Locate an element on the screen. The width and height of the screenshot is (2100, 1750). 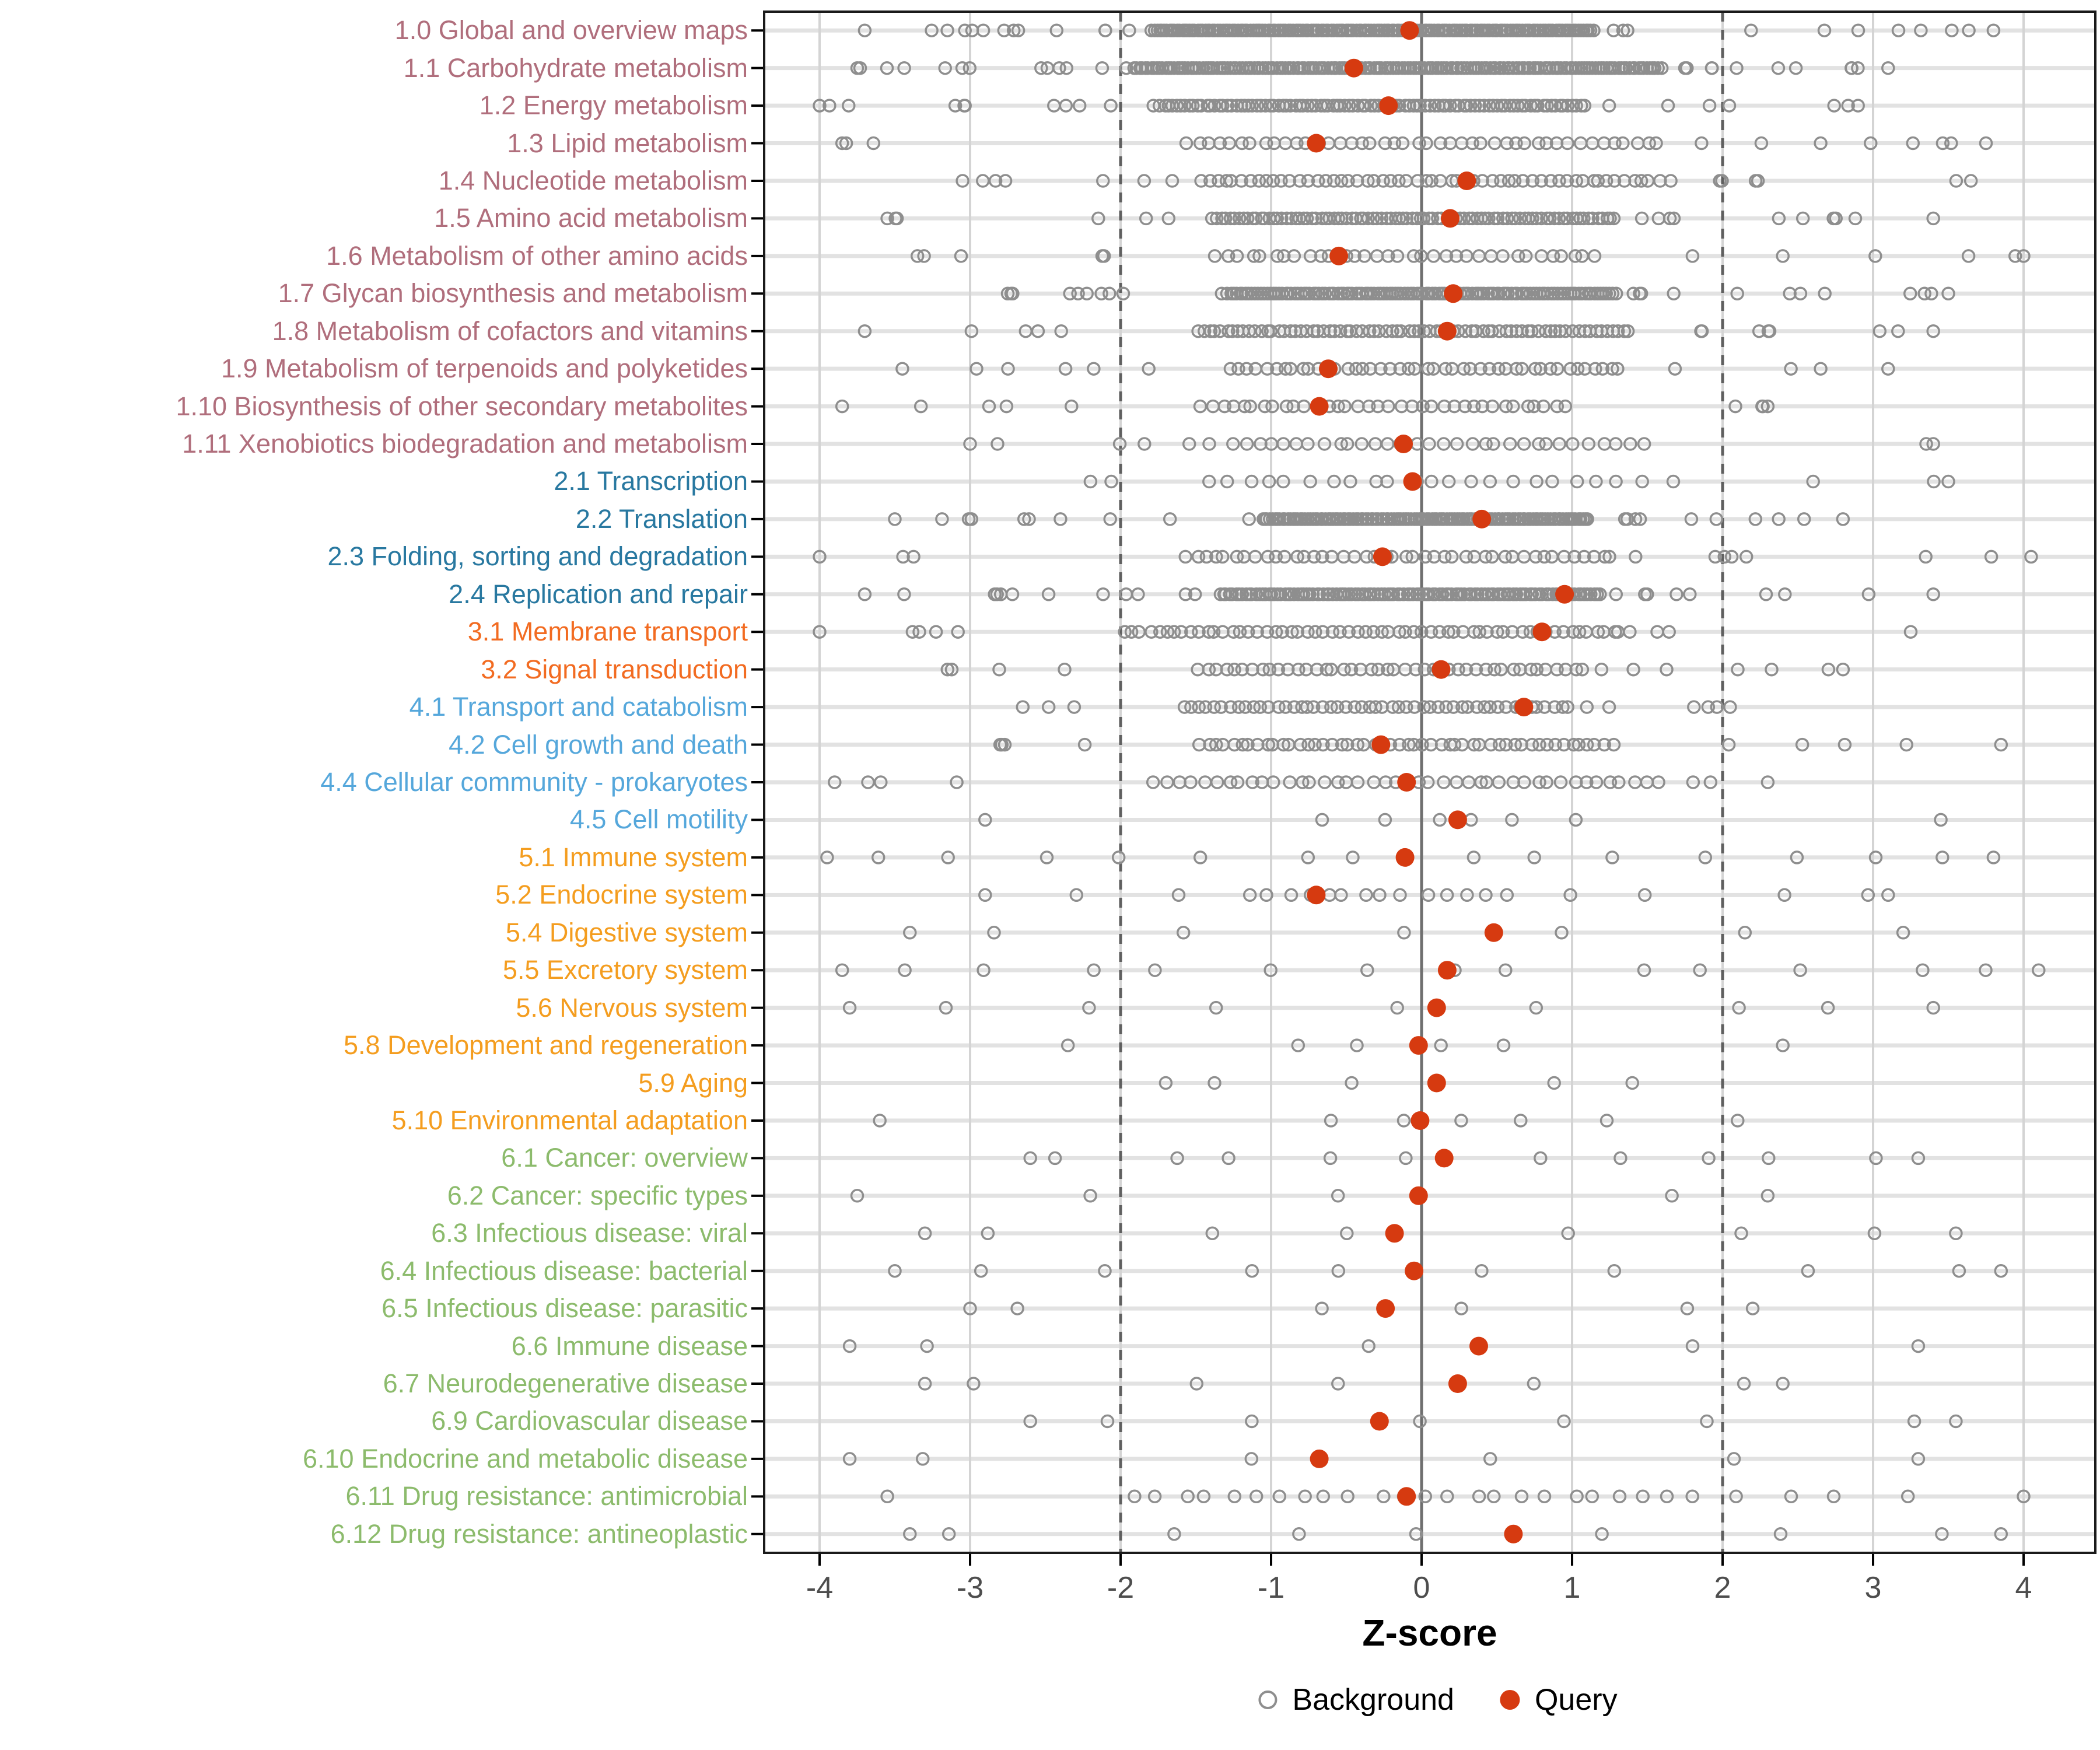
y-axis-label: 1.1 Carbohydrate metabolism is located at coordinates (575, 67).